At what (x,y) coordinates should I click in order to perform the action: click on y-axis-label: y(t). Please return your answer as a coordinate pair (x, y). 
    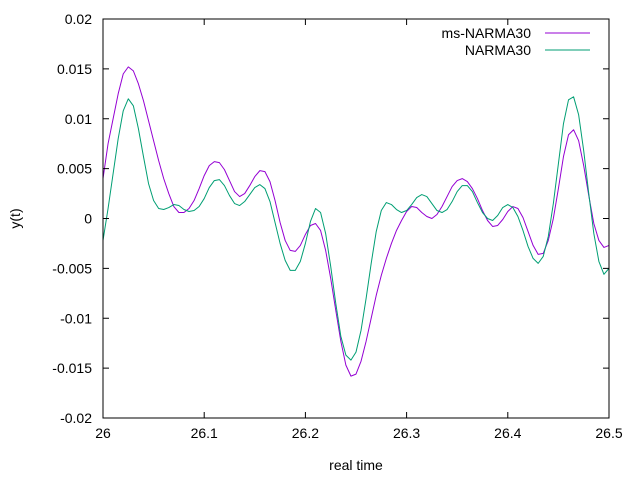
    Looking at the image, I should click on (15, 218).